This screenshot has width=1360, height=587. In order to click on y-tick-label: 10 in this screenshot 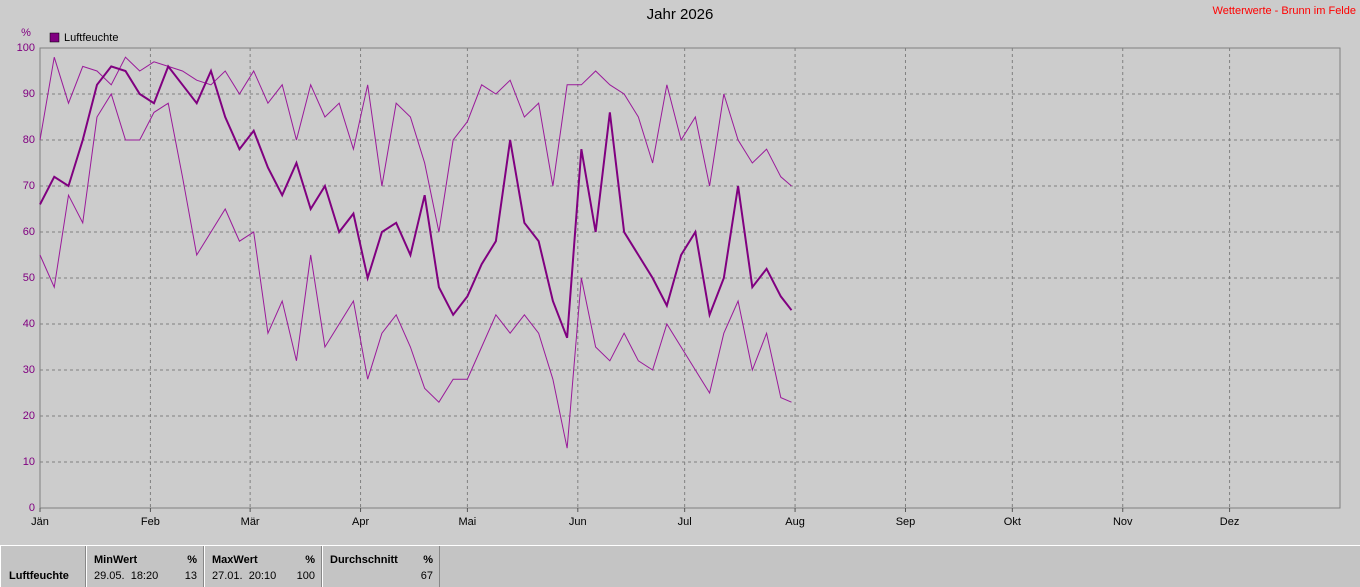, I will do `click(29, 462)`.